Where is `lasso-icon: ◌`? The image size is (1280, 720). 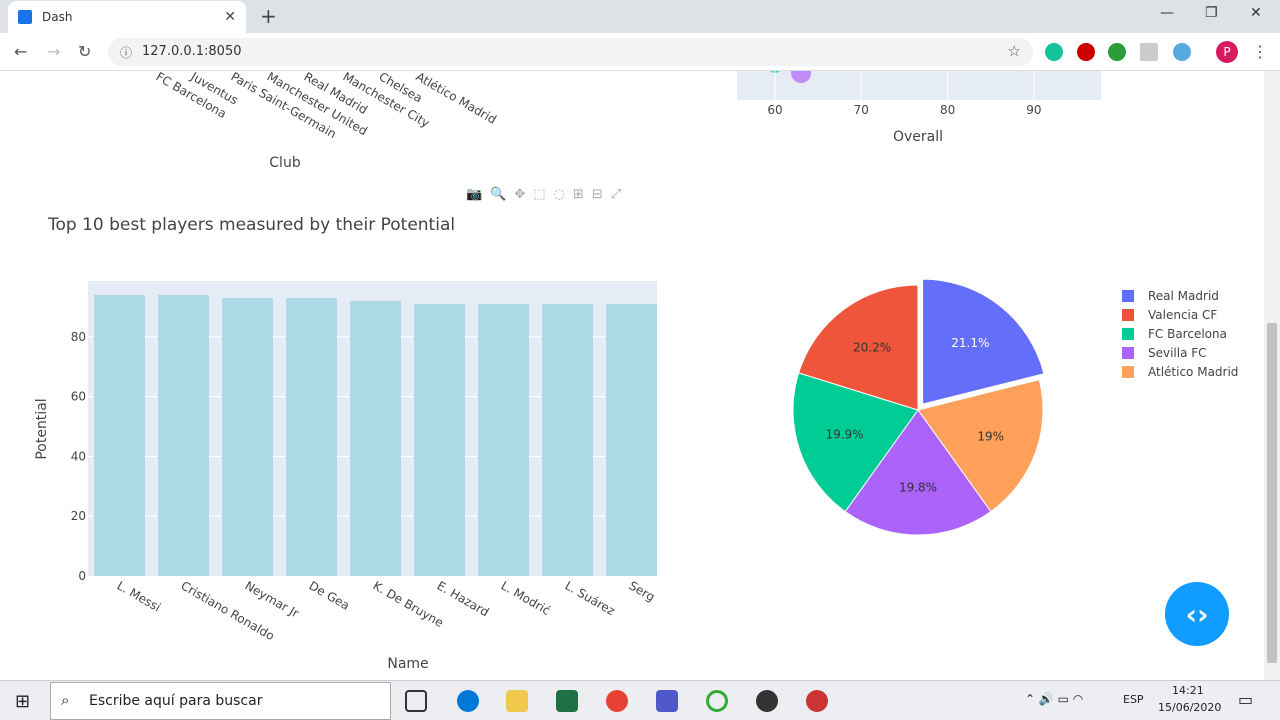
lasso-icon: ◌ is located at coordinates (563, 194).